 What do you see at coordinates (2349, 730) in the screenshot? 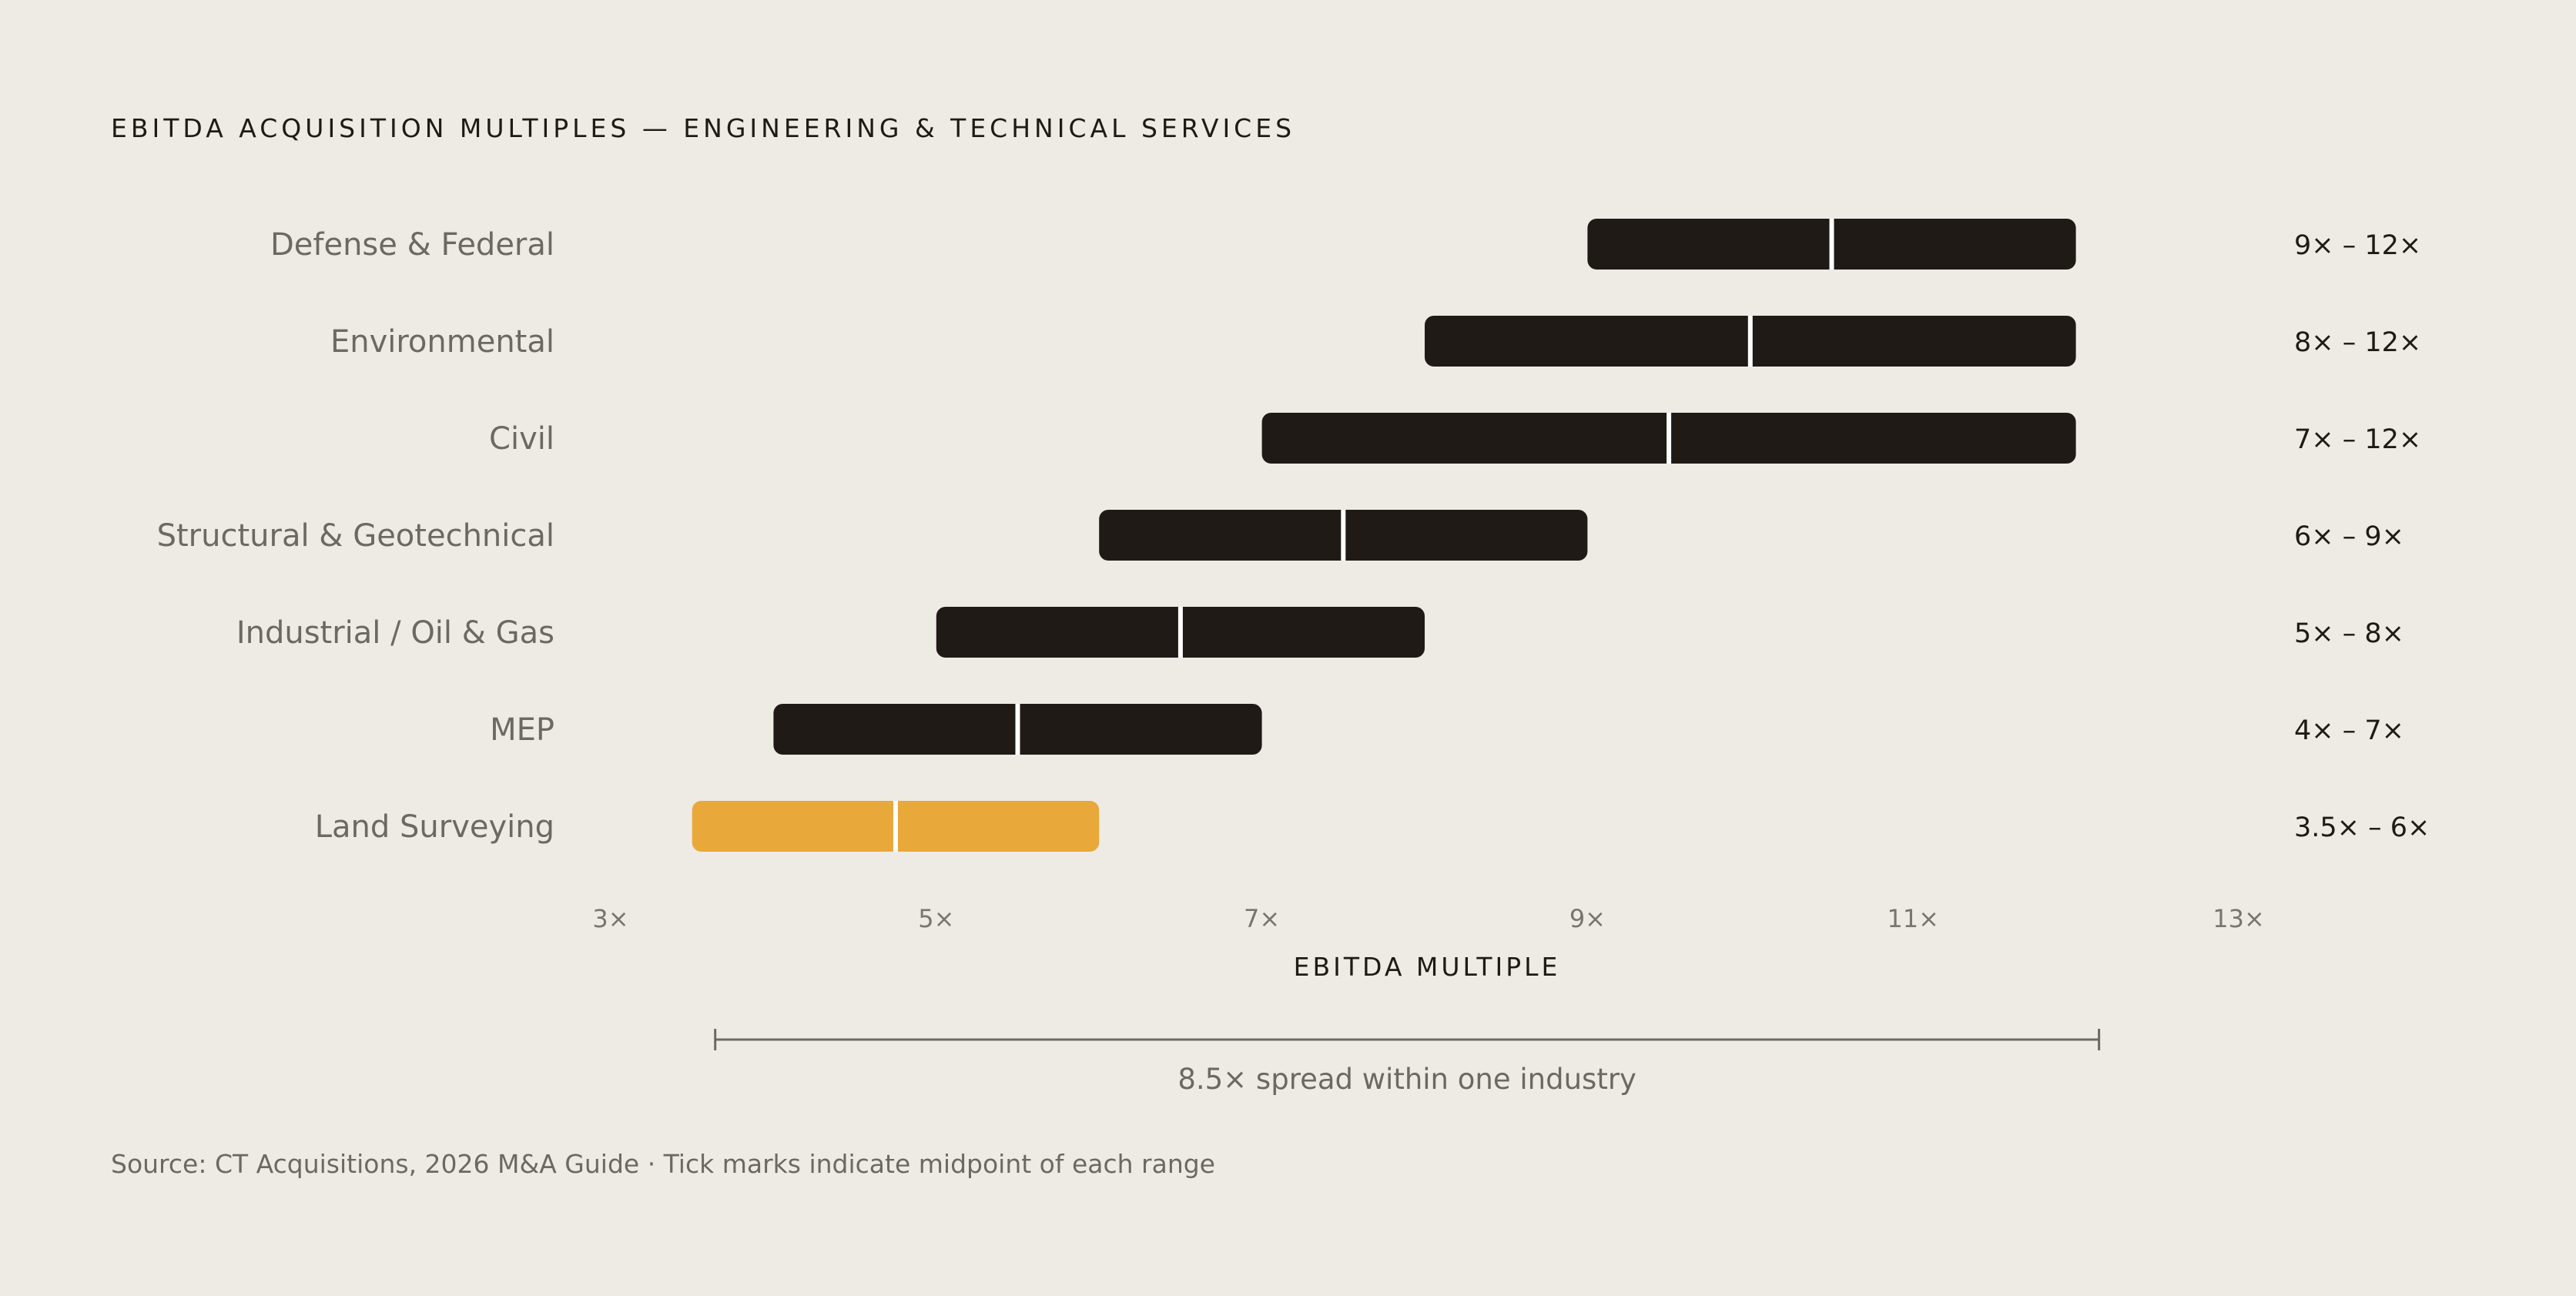
I see `range-value-label: 4× – 7×` at bounding box center [2349, 730].